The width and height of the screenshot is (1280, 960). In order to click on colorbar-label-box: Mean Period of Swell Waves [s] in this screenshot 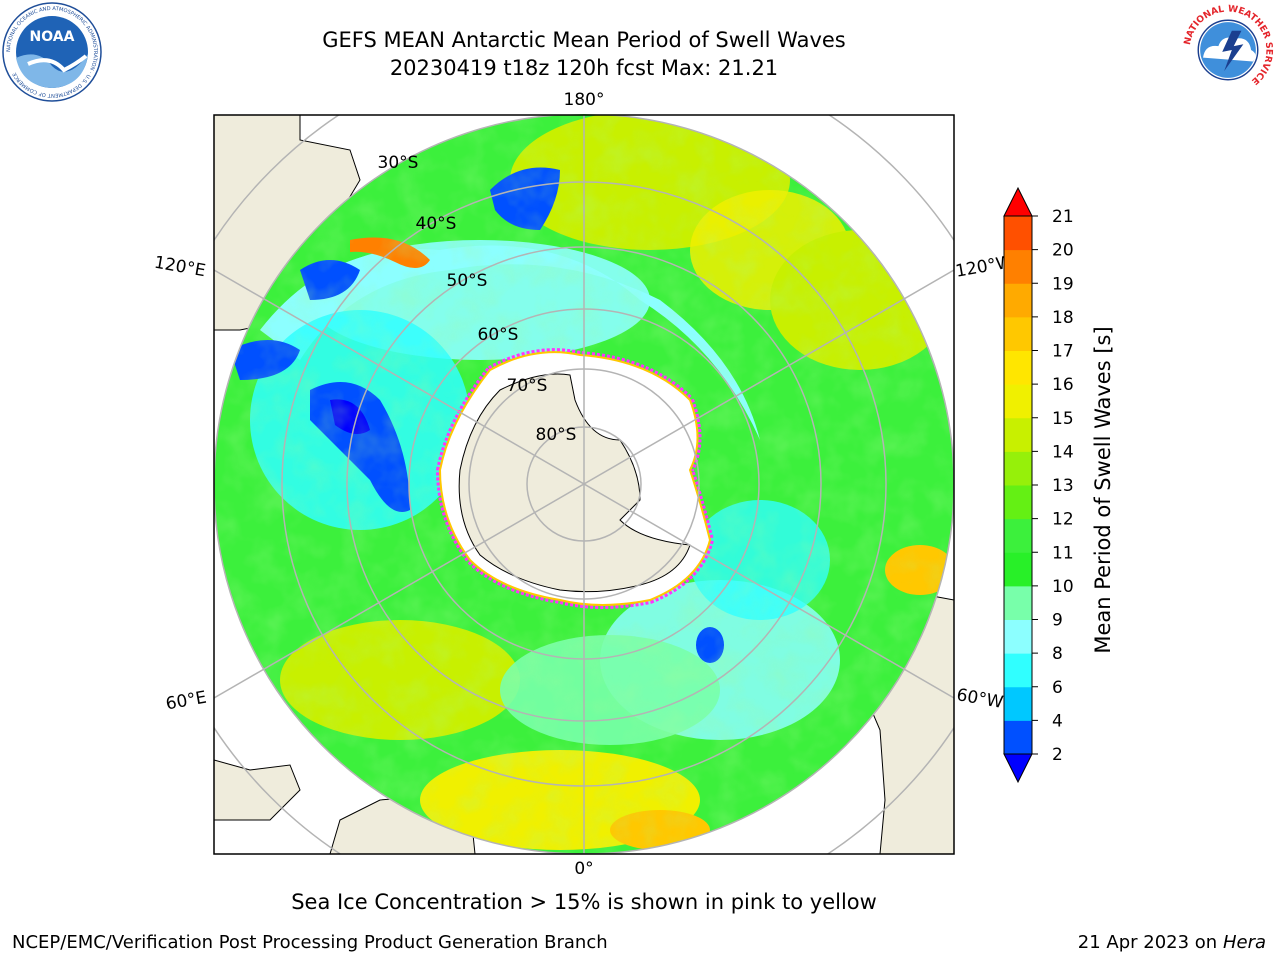, I will do `click(1103, 489)`.